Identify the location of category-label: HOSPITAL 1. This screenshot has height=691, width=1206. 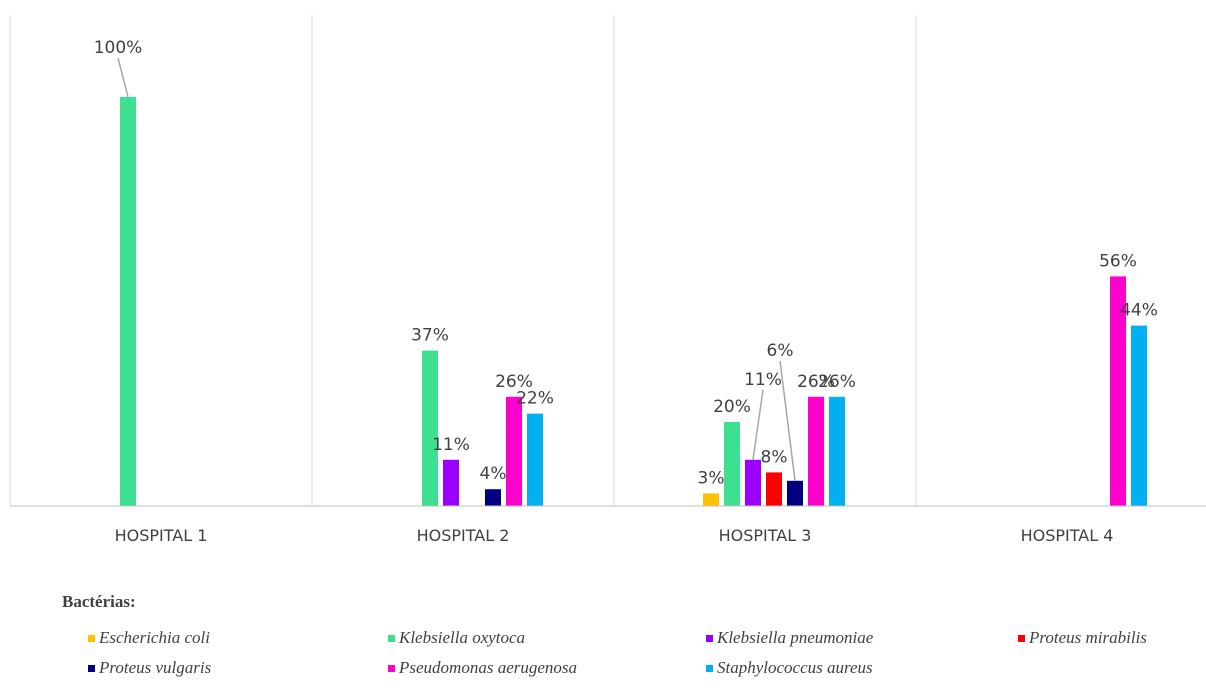
(161, 535).